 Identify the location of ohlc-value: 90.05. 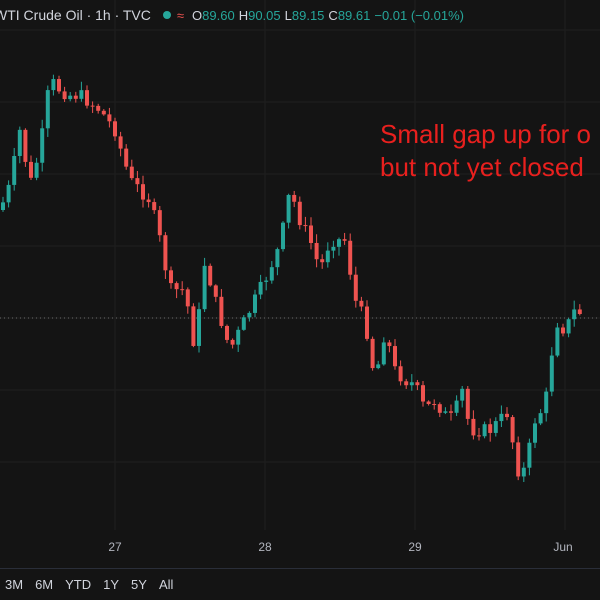
(264, 15).